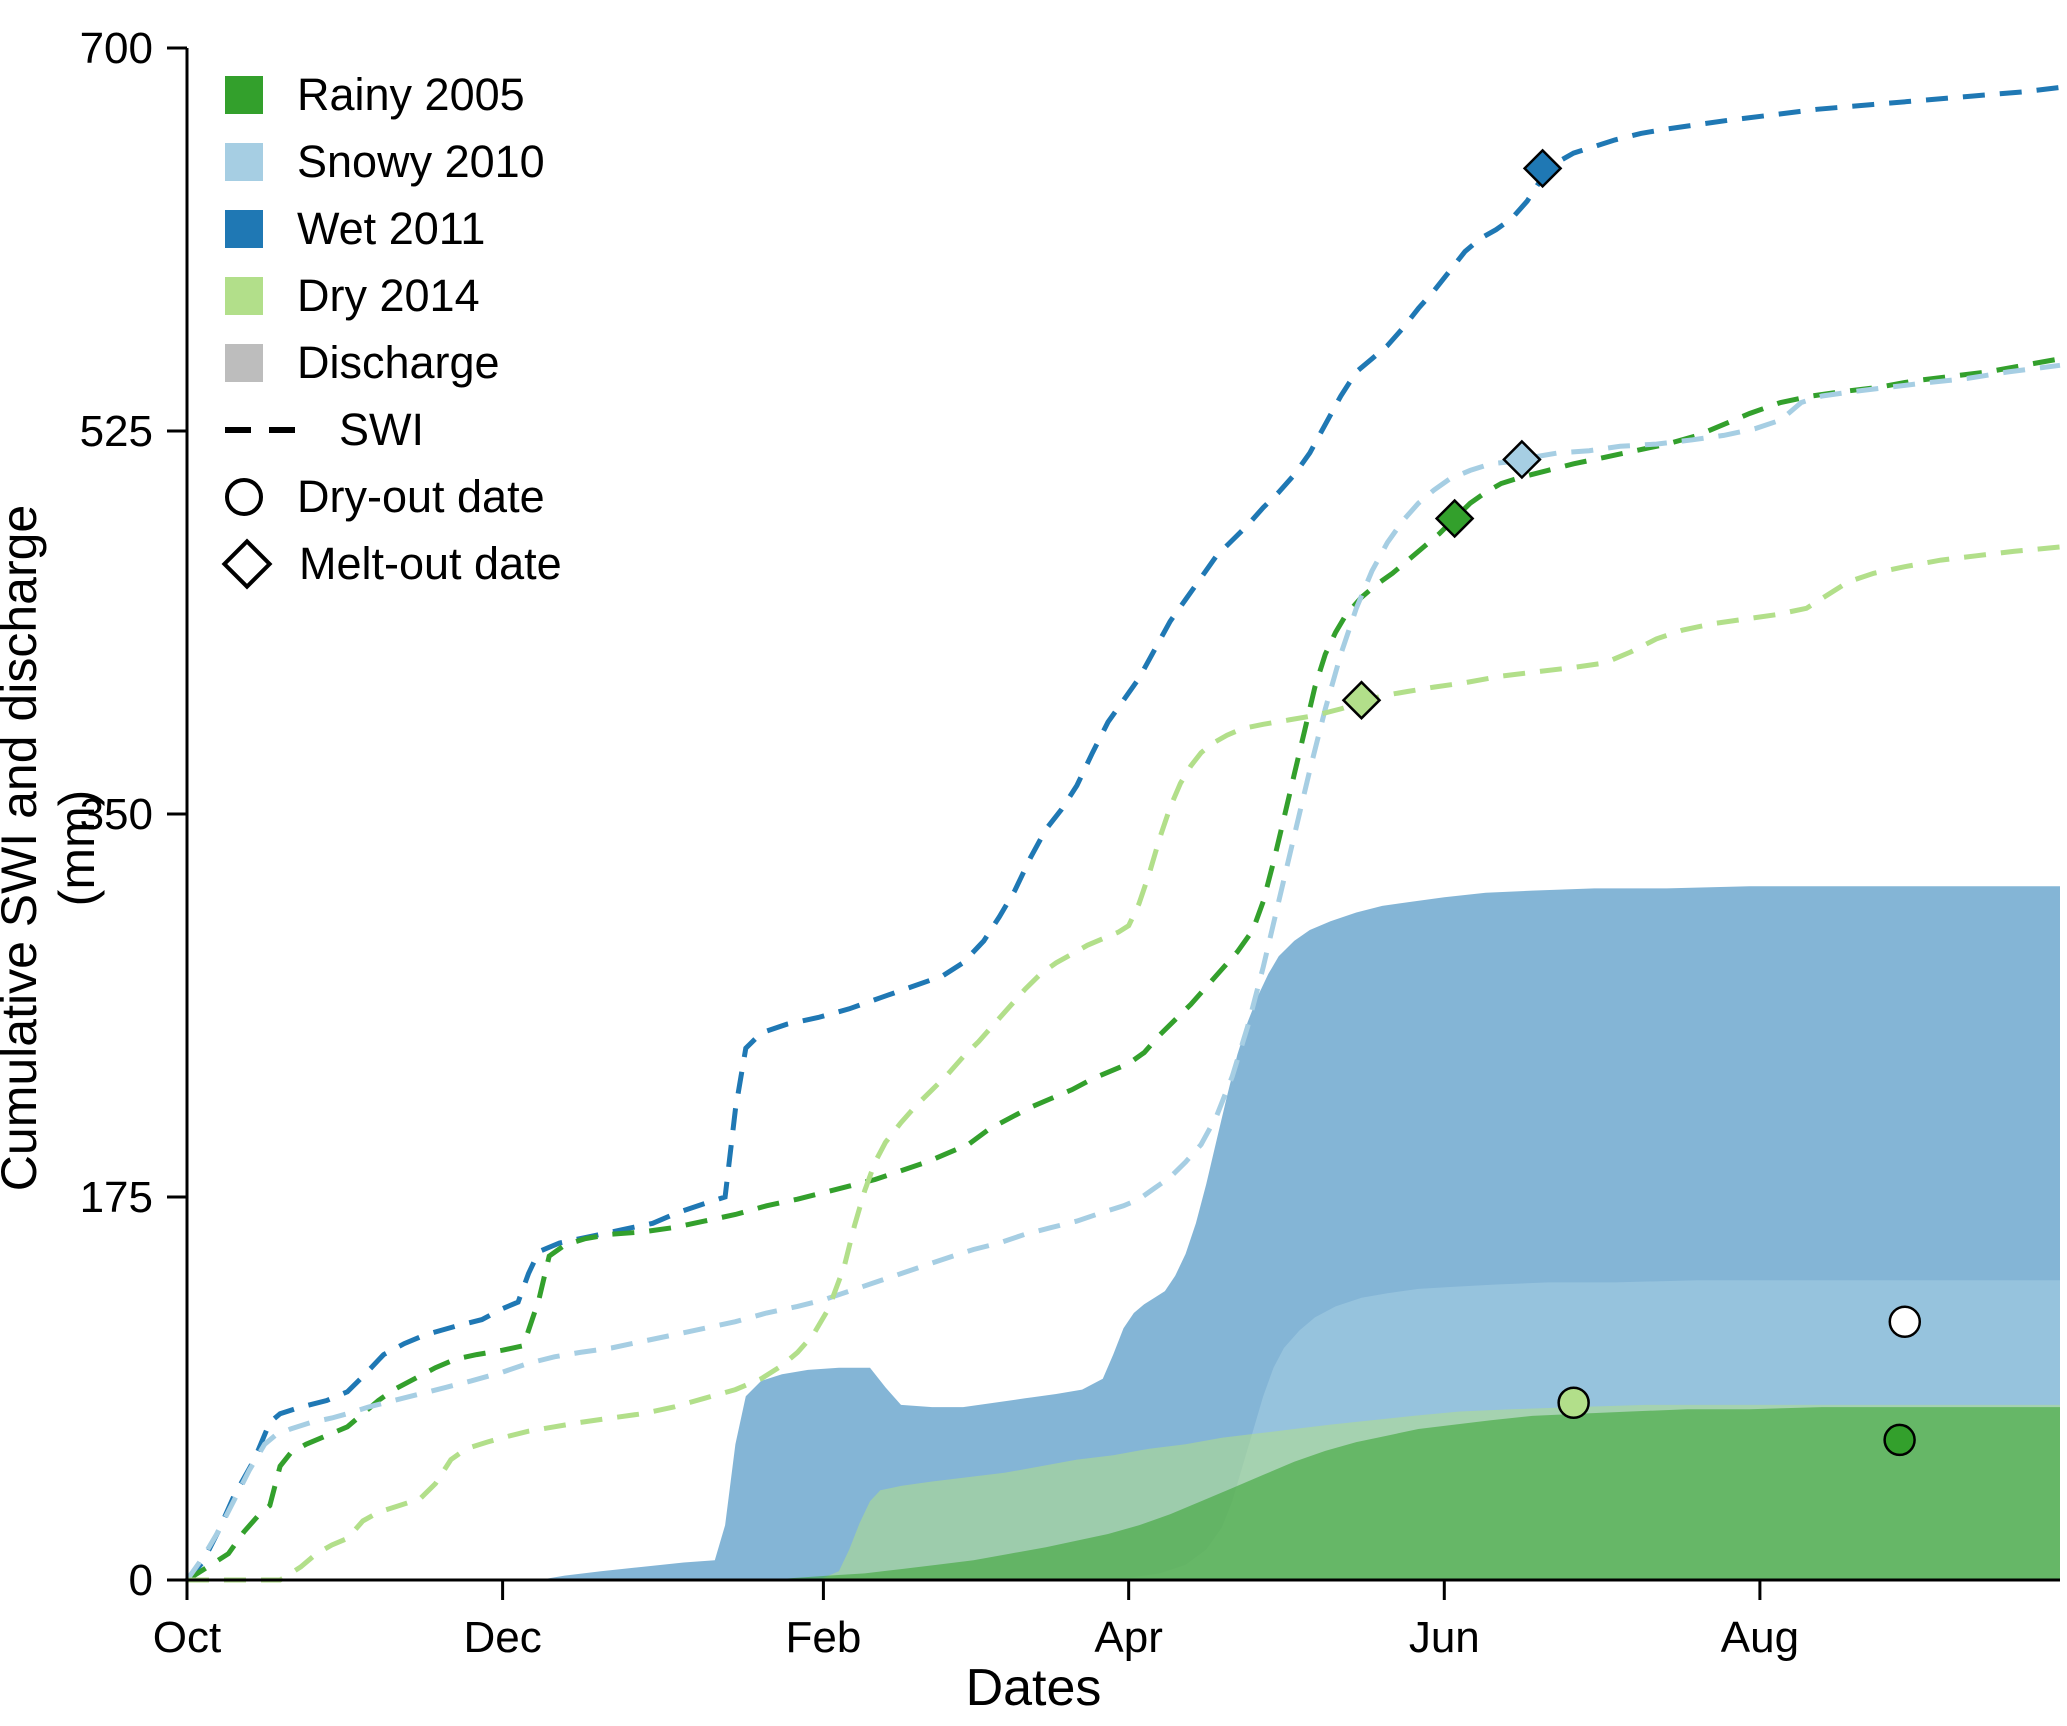 Image resolution: width=2067 pixels, height=1726 pixels. I want to click on dry-out-marker-dry-2014, so click(1573, 1402).